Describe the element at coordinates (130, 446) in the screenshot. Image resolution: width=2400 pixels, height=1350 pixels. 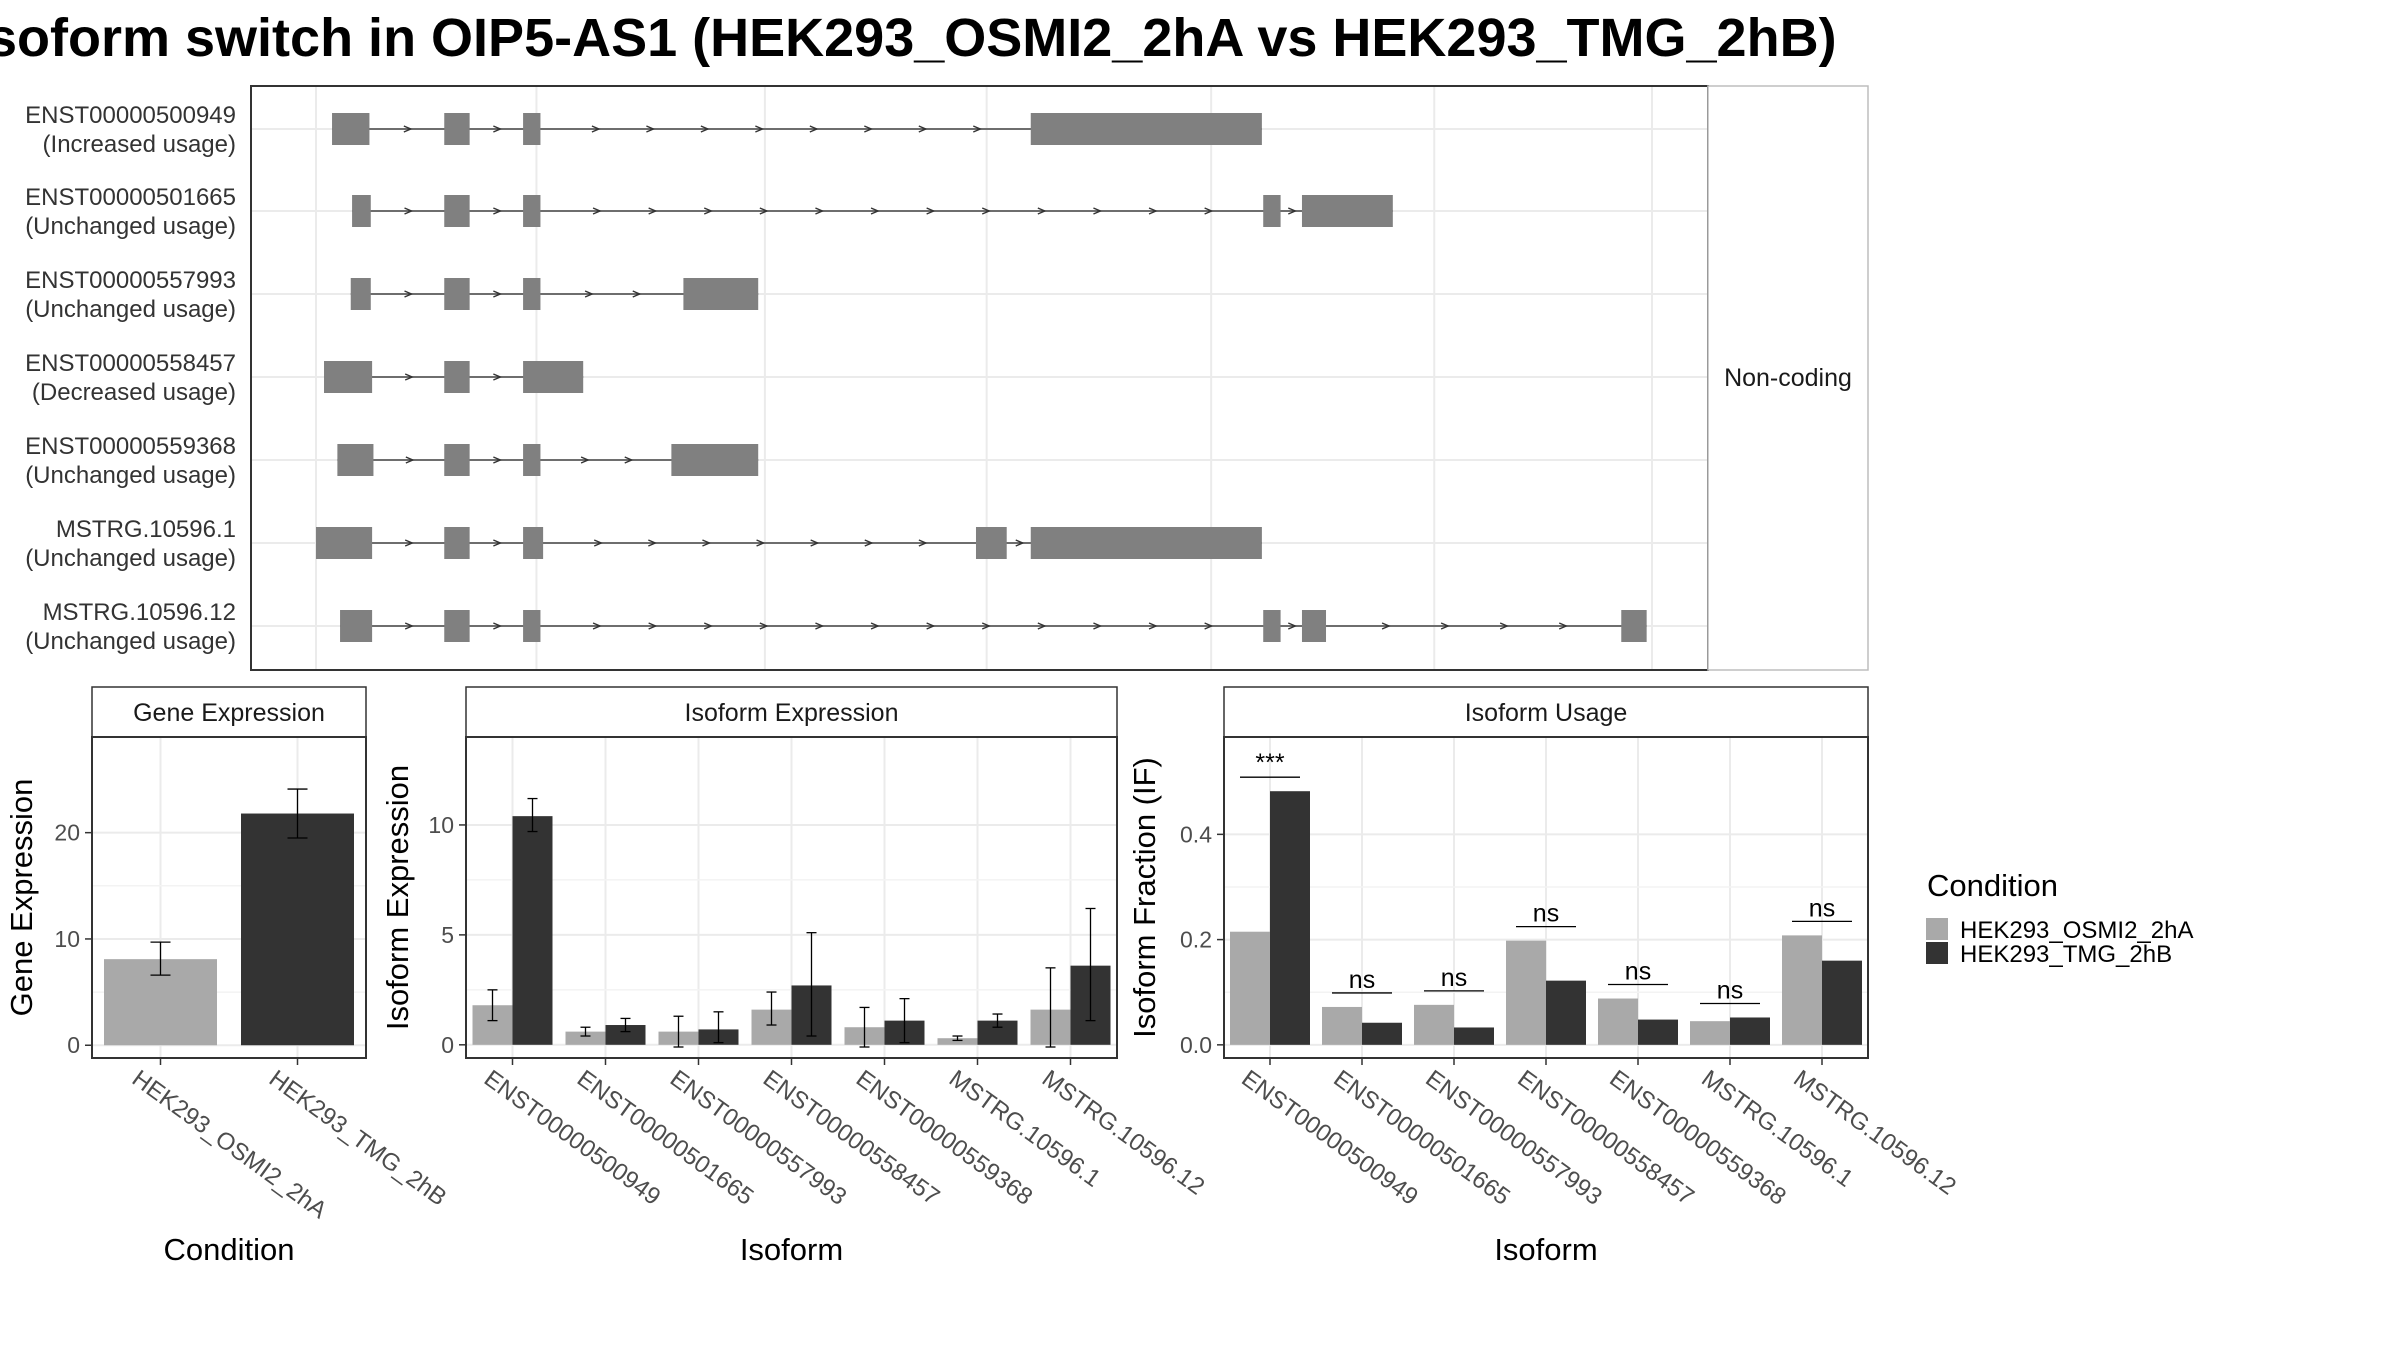
I see `transcript-id-label: ENST00000559368` at that location.